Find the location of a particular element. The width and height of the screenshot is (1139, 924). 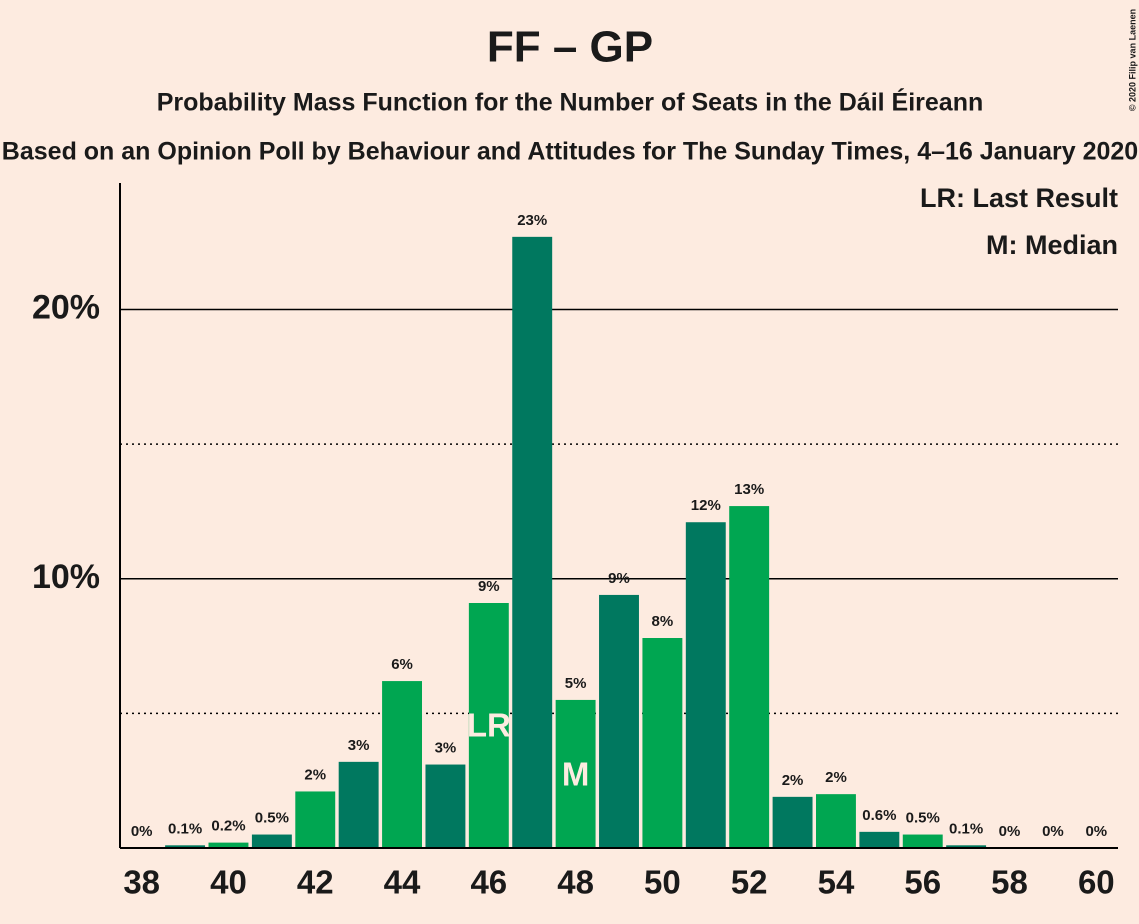

value-label: 8% is located at coordinates (663, 621).